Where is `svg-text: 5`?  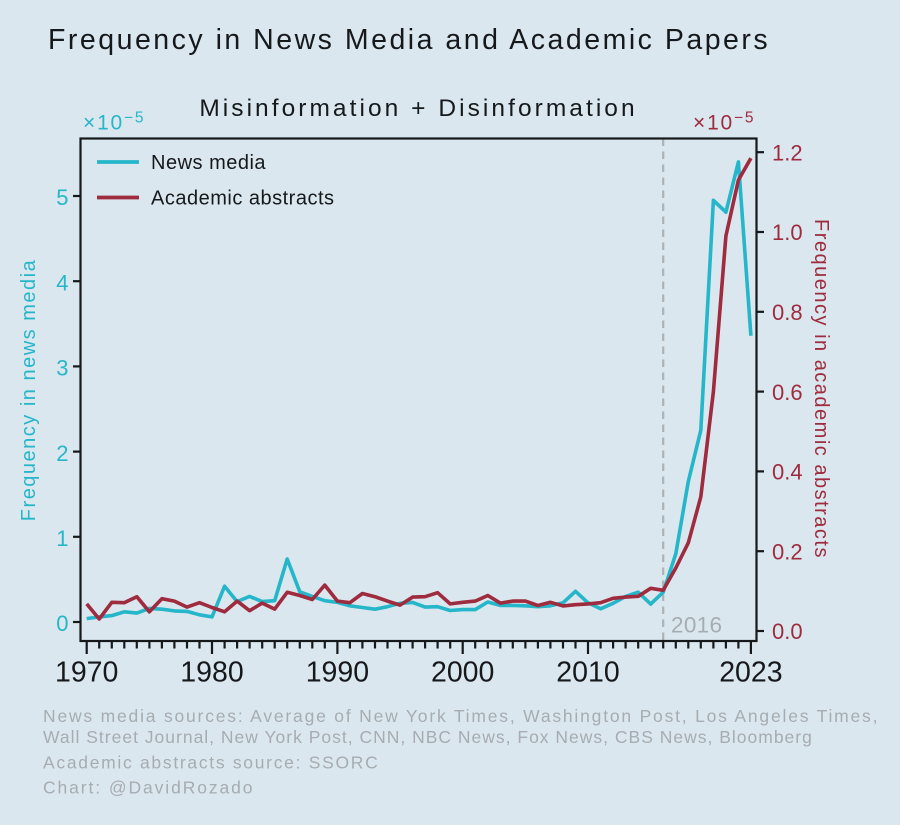 svg-text: 5 is located at coordinates (62, 197).